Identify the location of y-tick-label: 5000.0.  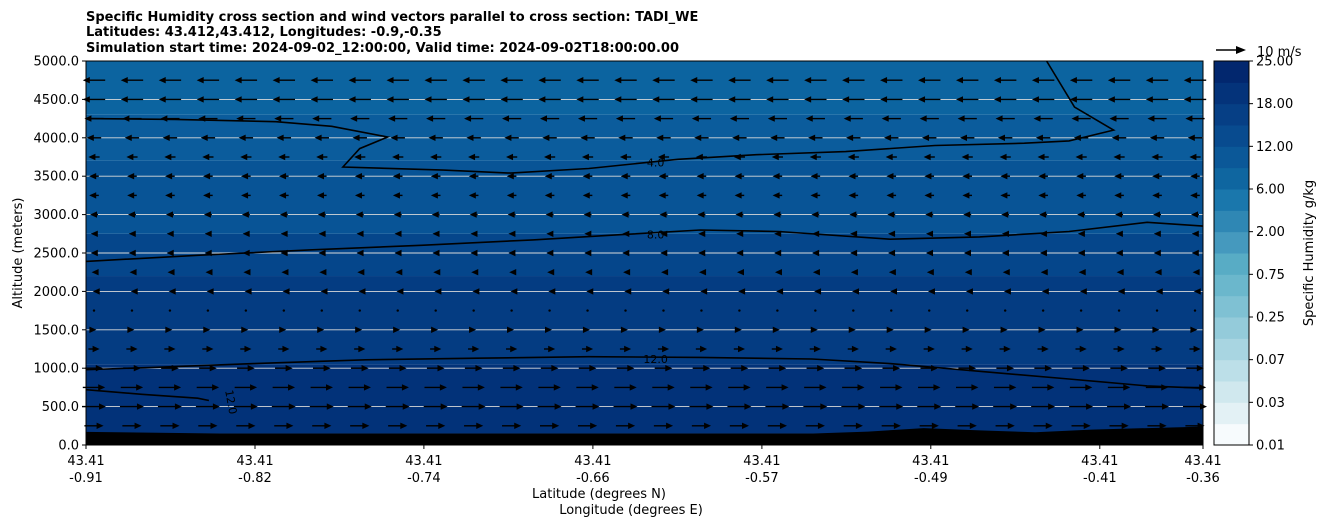
(57, 62).